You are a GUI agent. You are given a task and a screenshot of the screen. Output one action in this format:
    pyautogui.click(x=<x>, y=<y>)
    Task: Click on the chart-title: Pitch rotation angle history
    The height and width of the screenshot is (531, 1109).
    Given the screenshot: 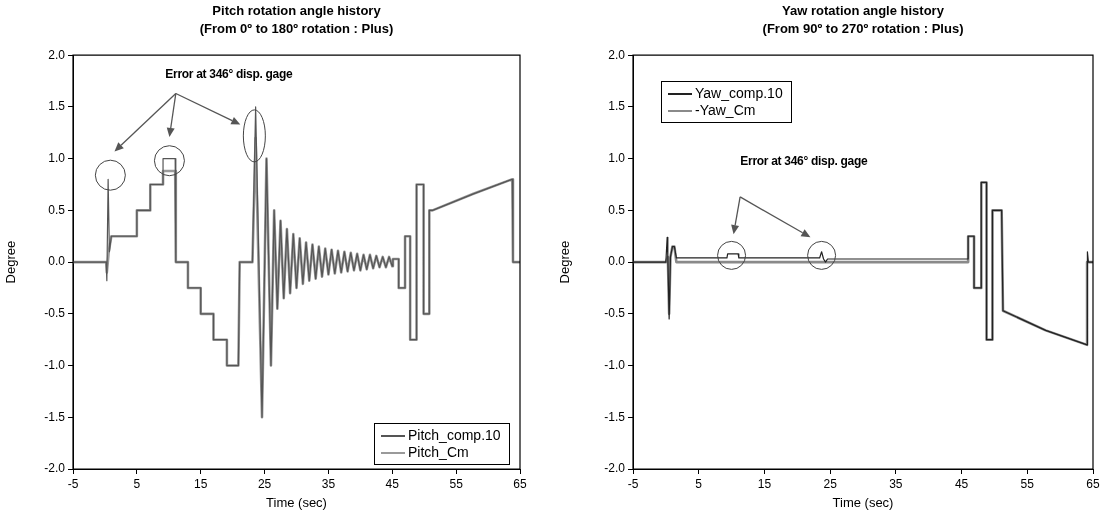 What is the action you would take?
    pyautogui.click(x=297, y=11)
    